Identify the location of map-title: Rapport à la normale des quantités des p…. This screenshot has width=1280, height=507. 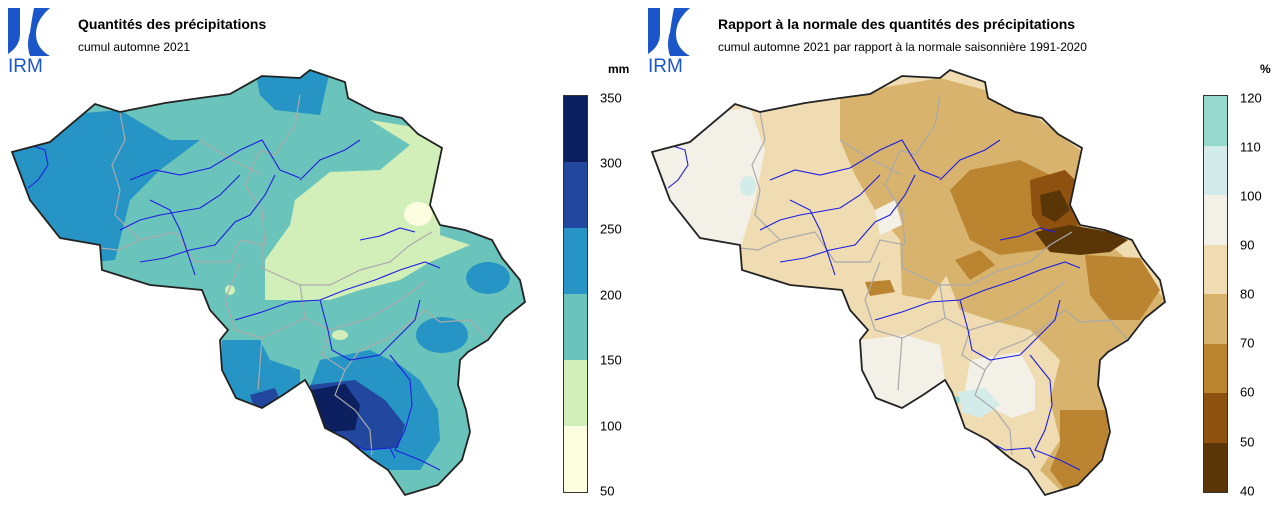
(897, 24).